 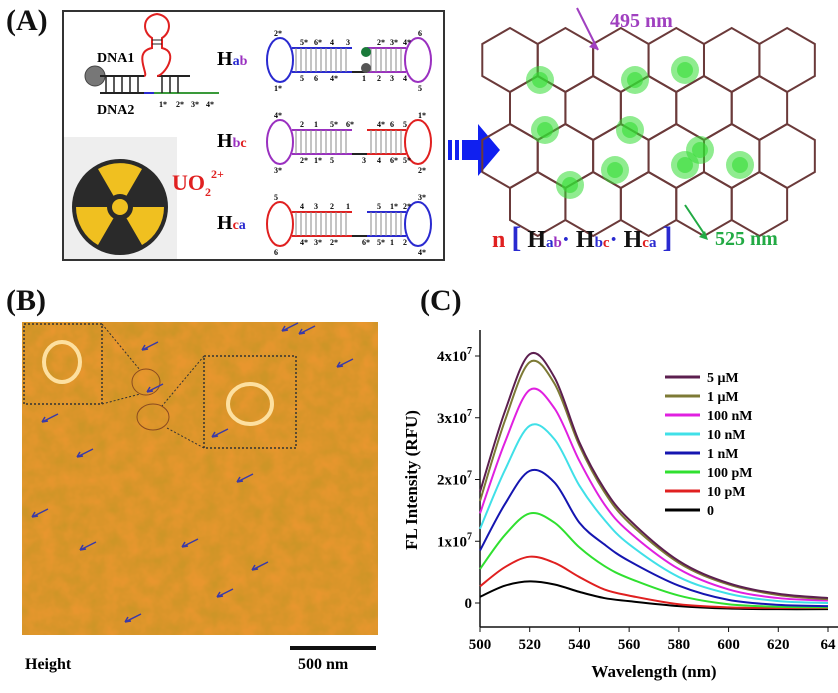 What do you see at coordinates (480, 645) in the screenshot?
I see `x-tick-label: 500` at bounding box center [480, 645].